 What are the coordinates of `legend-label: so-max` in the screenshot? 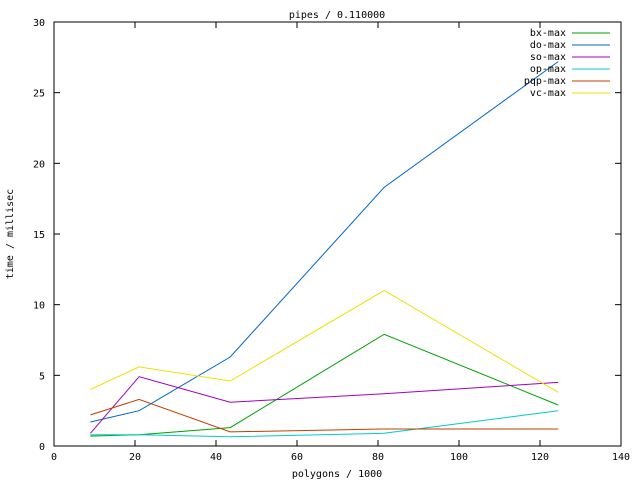 It's located at (548, 57).